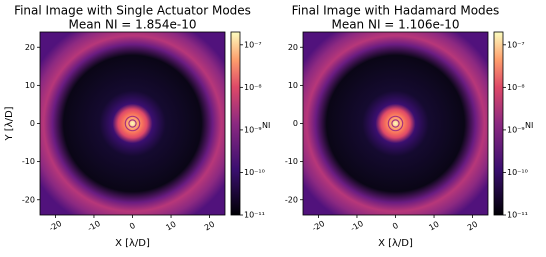 The image size is (546, 257). What do you see at coordinates (395, 25) in the screenshot?
I see `chart-subtitle: Mean NI = 1.106e-10` at bounding box center [395, 25].